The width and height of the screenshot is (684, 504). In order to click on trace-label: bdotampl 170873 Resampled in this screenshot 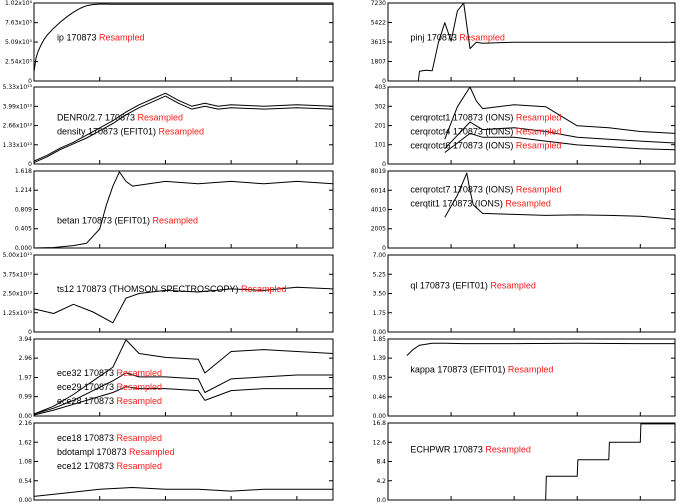, I will do `click(116, 452)`.